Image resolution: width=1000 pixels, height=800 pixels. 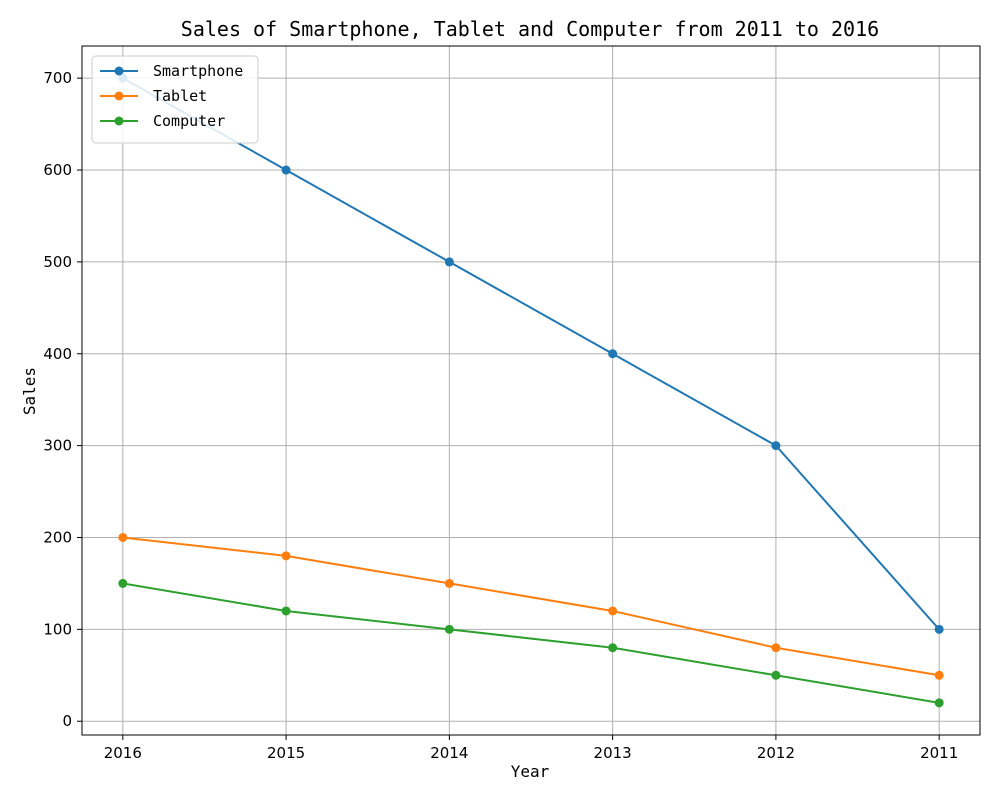 What do you see at coordinates (57, 537) in the screenshot?
I see `y-tick-label: 200` at bounding box center [57, 537].